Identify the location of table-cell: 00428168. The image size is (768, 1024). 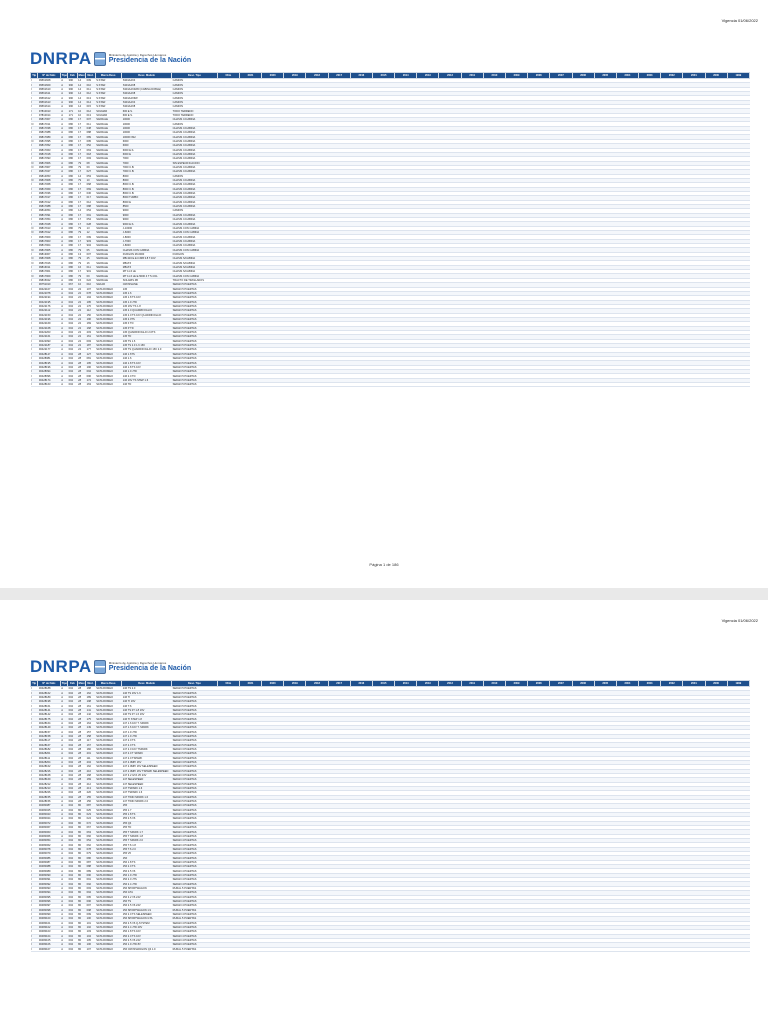
(49, 776).